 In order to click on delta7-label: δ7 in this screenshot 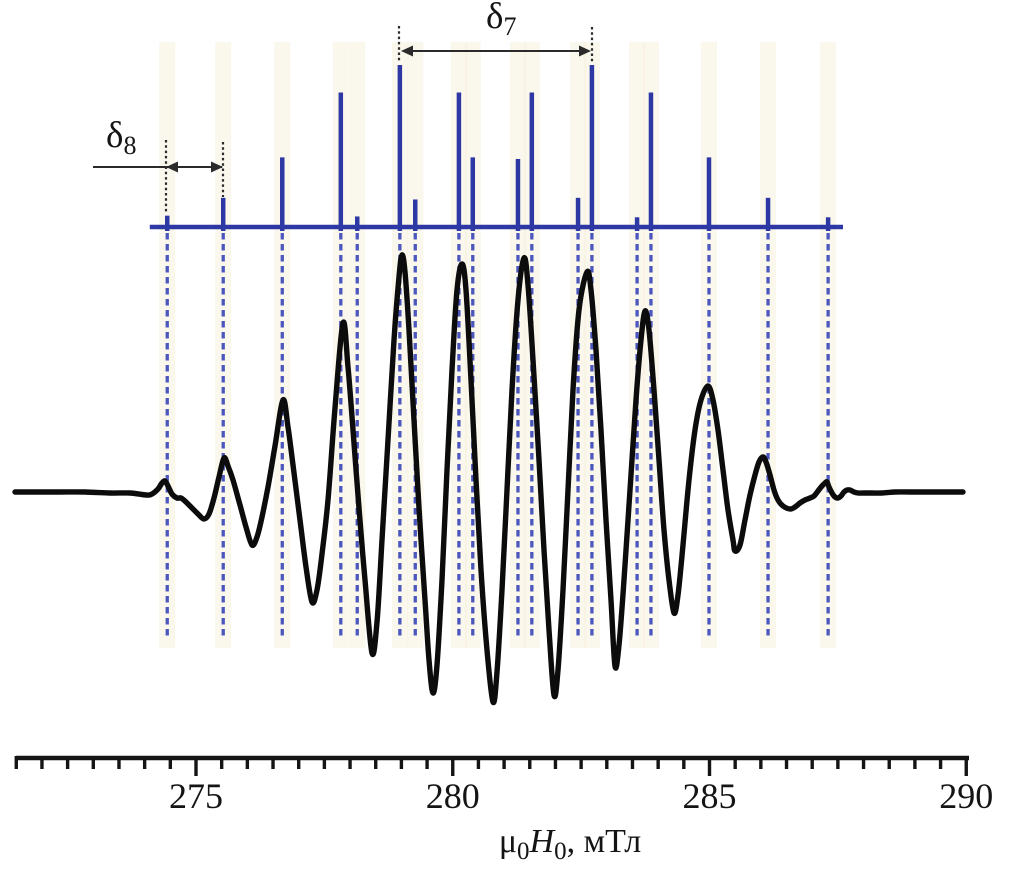, I will do `click(501, 20)`.